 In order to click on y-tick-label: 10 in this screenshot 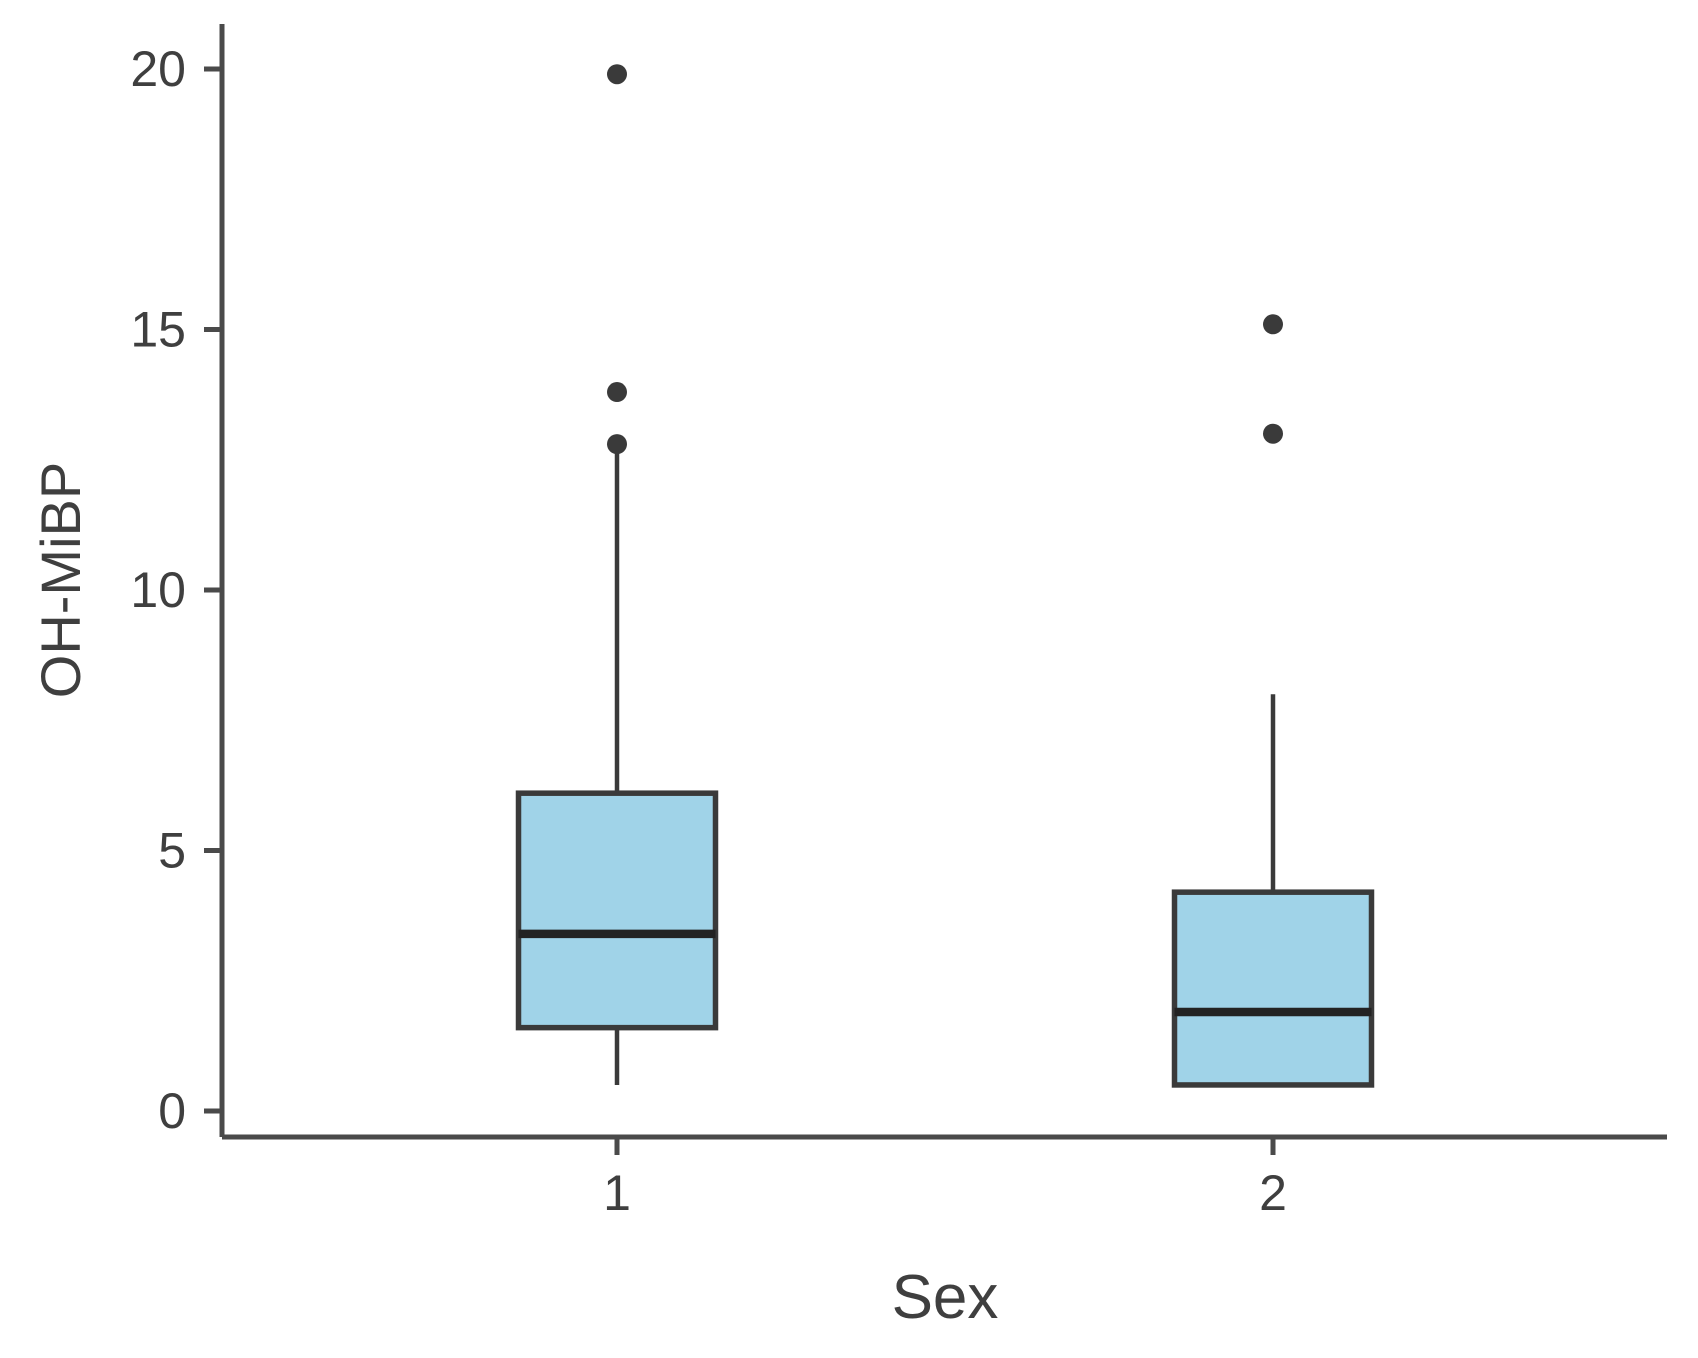, I will do `click(158, 590)`.